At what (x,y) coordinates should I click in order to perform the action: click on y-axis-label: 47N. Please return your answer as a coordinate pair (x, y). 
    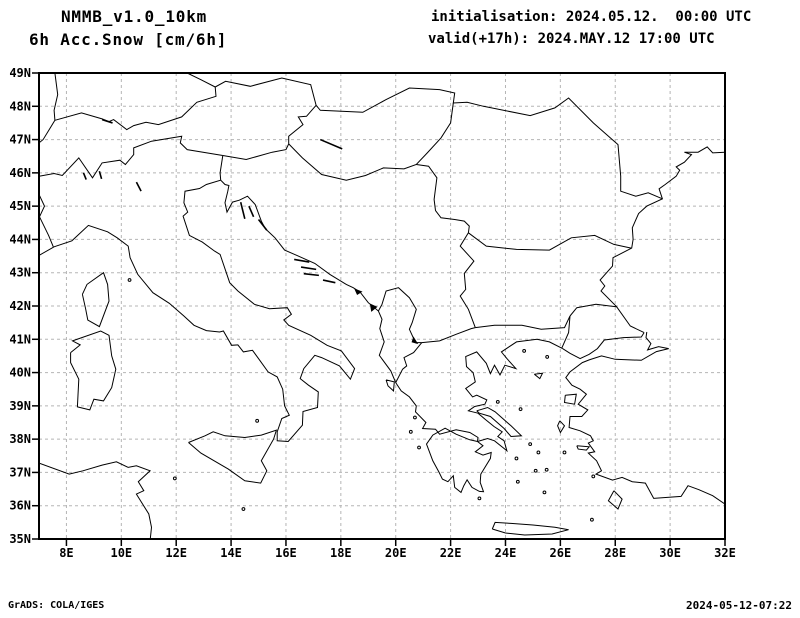
    Looking at the image, I should click on (20, 140).